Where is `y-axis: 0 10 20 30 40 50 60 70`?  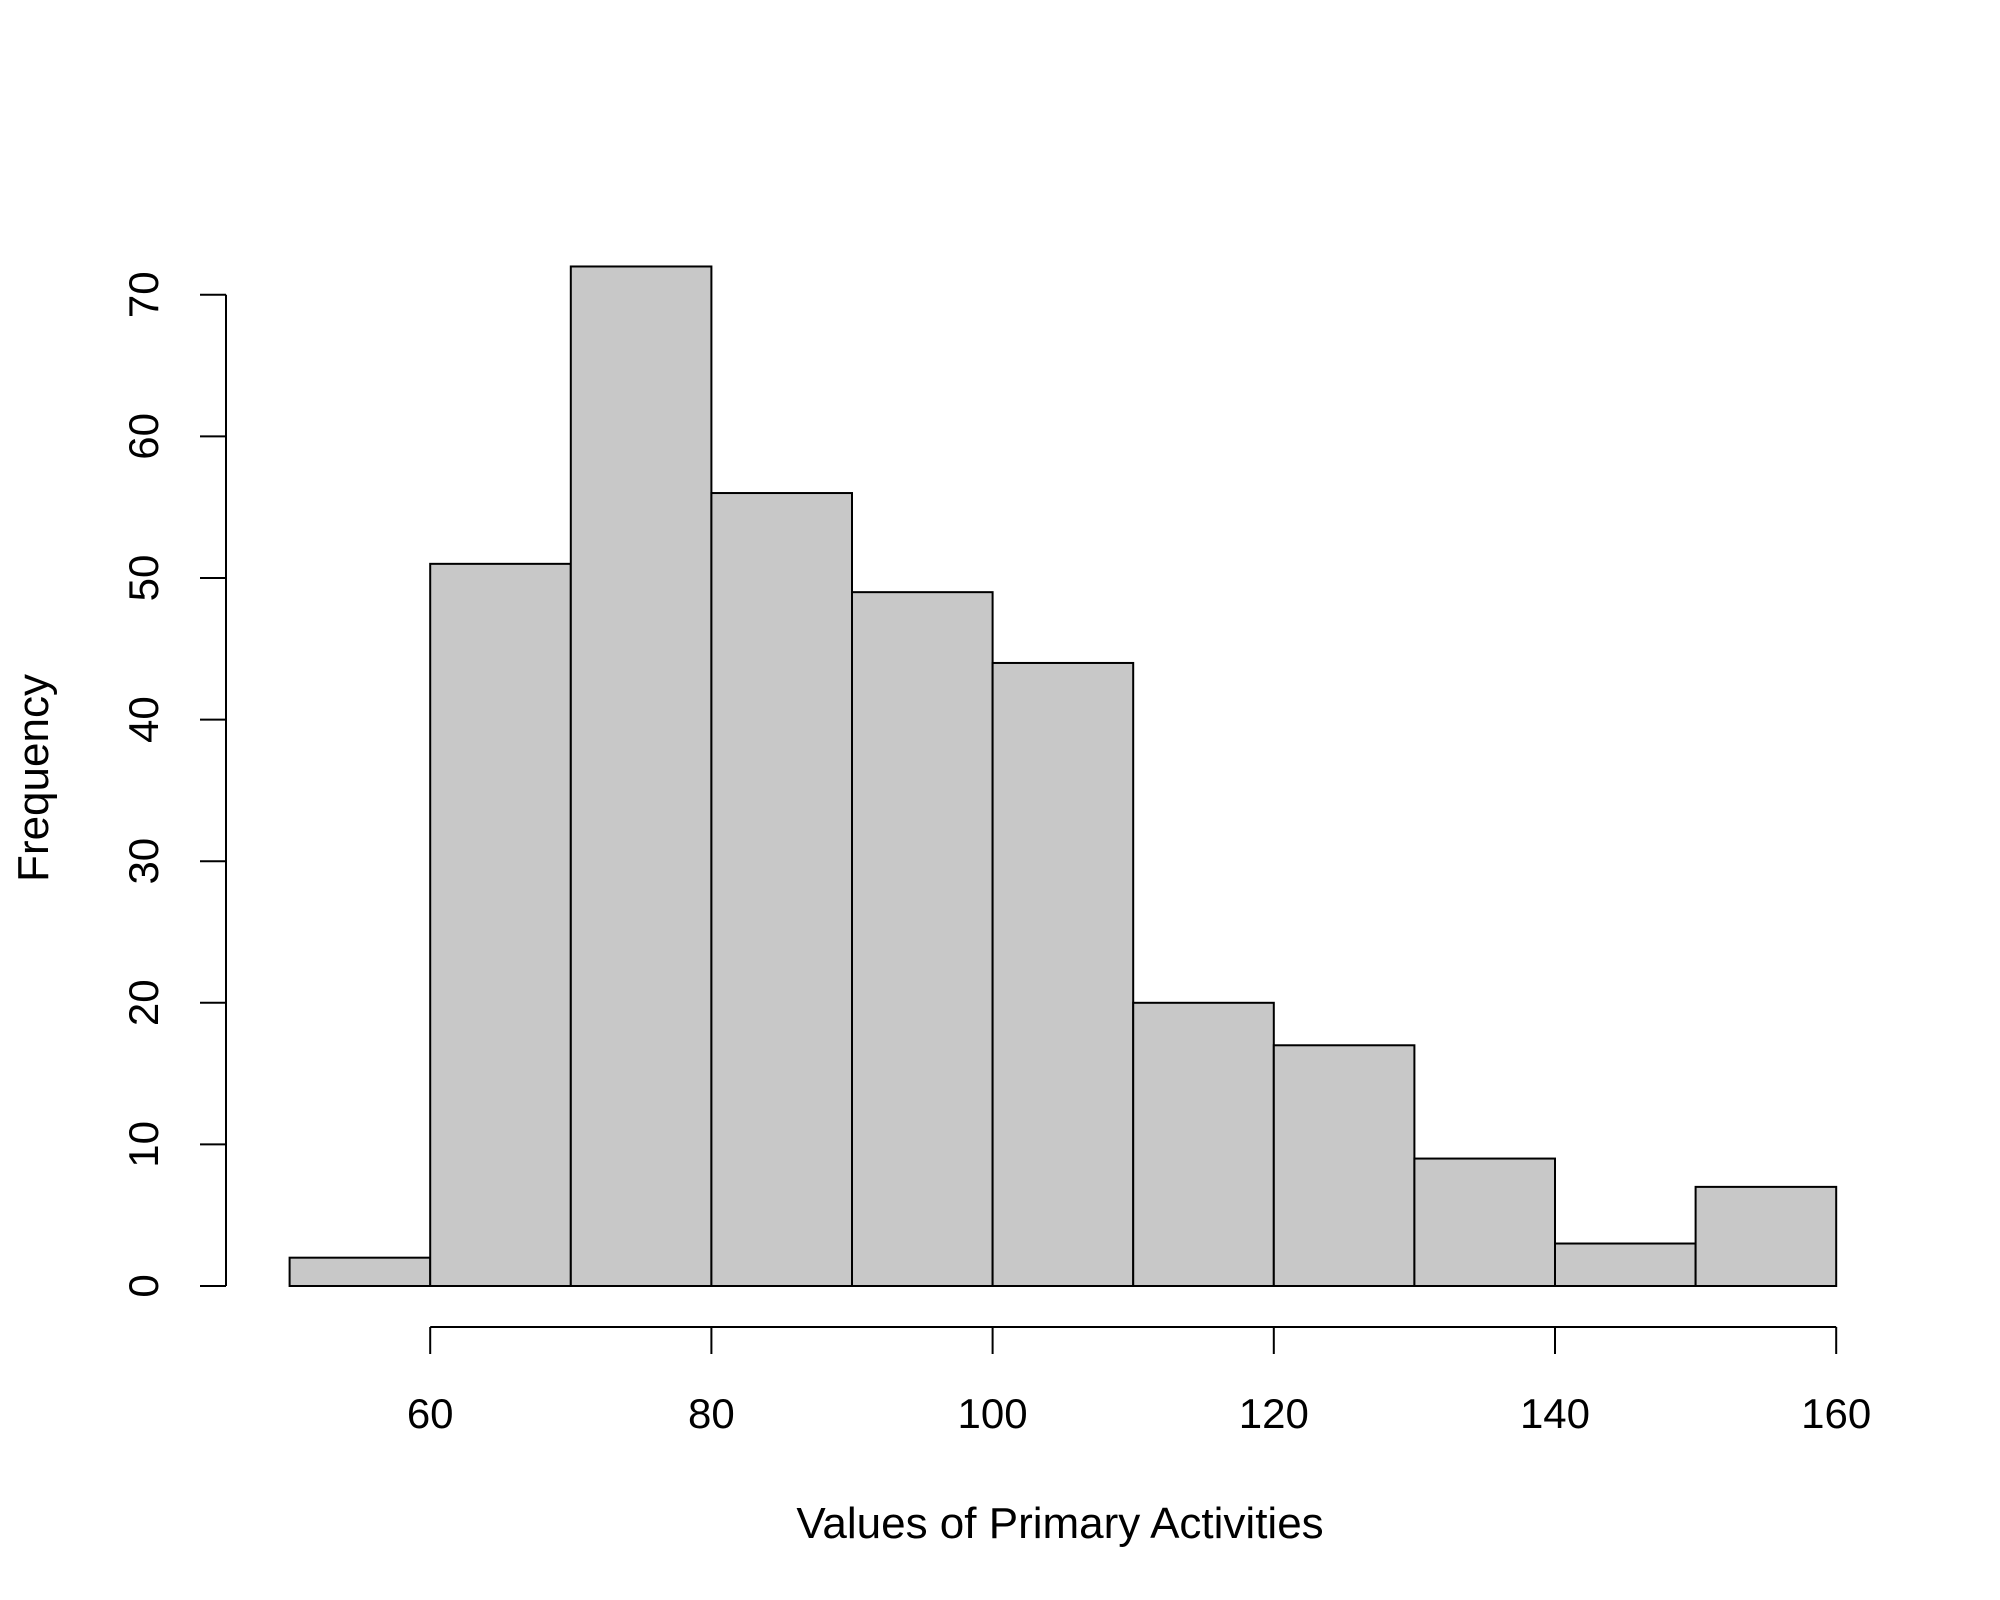 y-axis: 0 10 20 30 40 50 60 70 is located at coordinates (173, 784).